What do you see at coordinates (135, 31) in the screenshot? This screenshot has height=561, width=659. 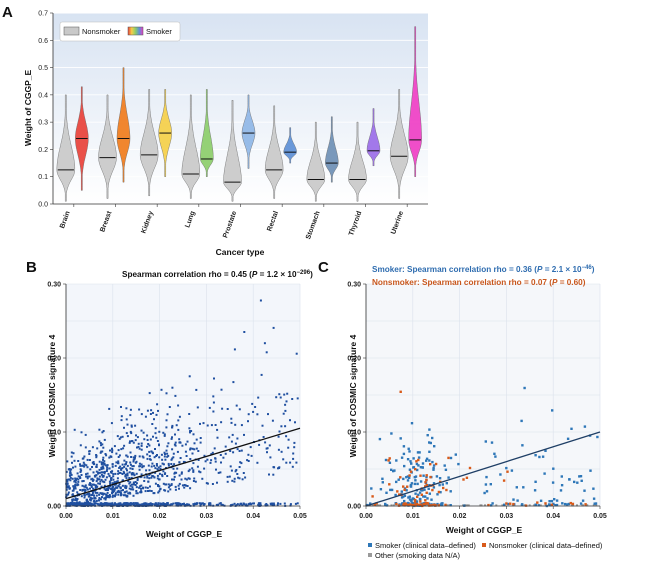 I see `legend-swatch-smoker` at bounding box center [135, 31].